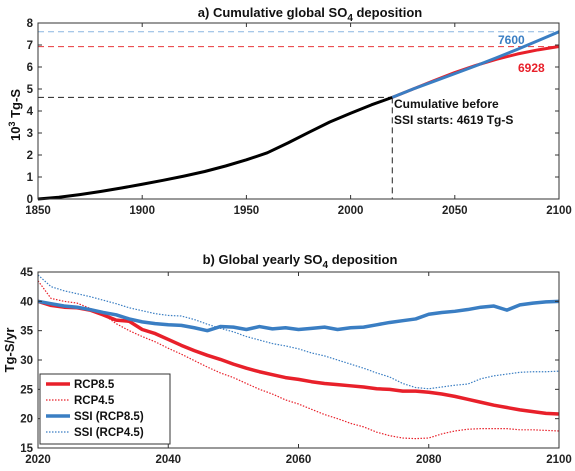 This screenshot has height=471, width=575. What do you see at coordinates (429, 460) in the screenshot?
I see `x-tick-label: 2080` at bounding box center [429, 460].